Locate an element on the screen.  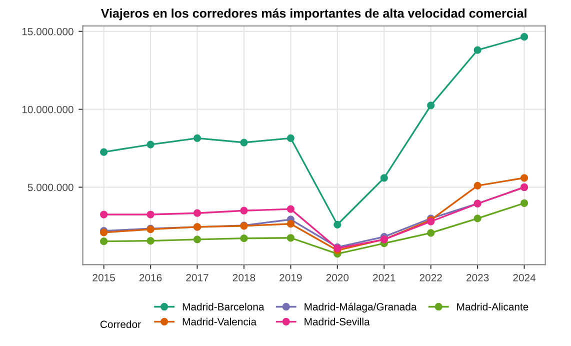
y-tick-label: 10.000.000 is located at coordinates (48, 110).